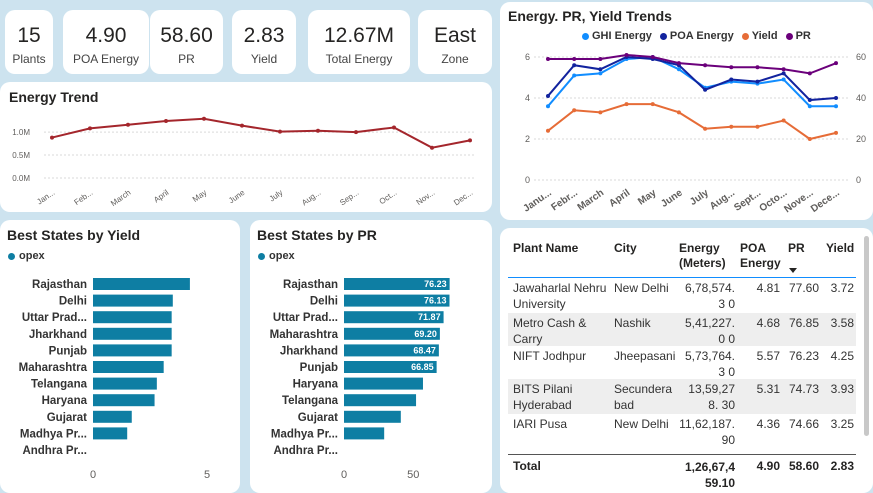 This screenshot has width=873, height=493. I want to click on col-header-pr: PR, so click(796, 248).